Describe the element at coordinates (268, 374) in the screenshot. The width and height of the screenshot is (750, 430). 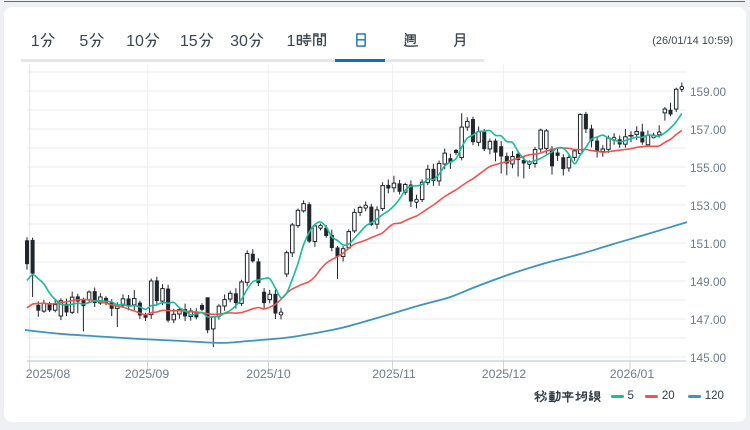
I see `svg-text: 2025/10` at that location.